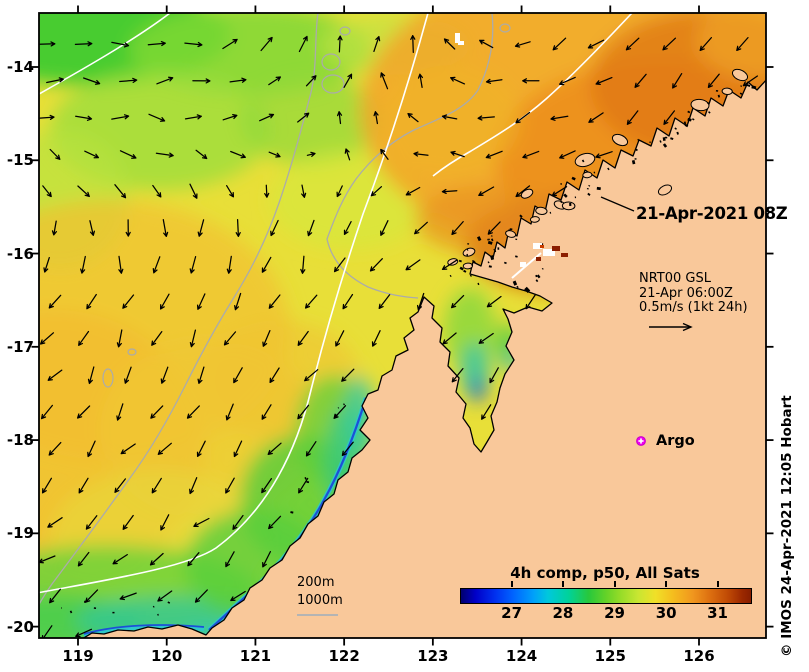 This screenshot has width=809, height=672. Describe the element at coordinates (787, 526) in the screenshot. I see `imos-copyright-text: © IMOS 24-Apr-2021 12:05 Hobart` at that location.